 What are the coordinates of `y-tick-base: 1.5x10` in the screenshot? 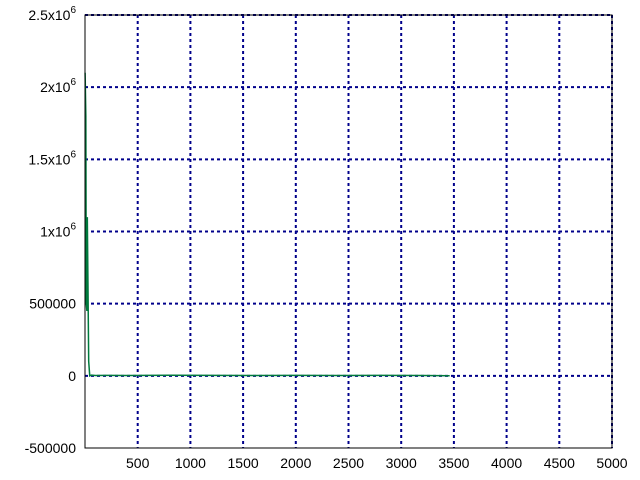 It's located at (49, 159).